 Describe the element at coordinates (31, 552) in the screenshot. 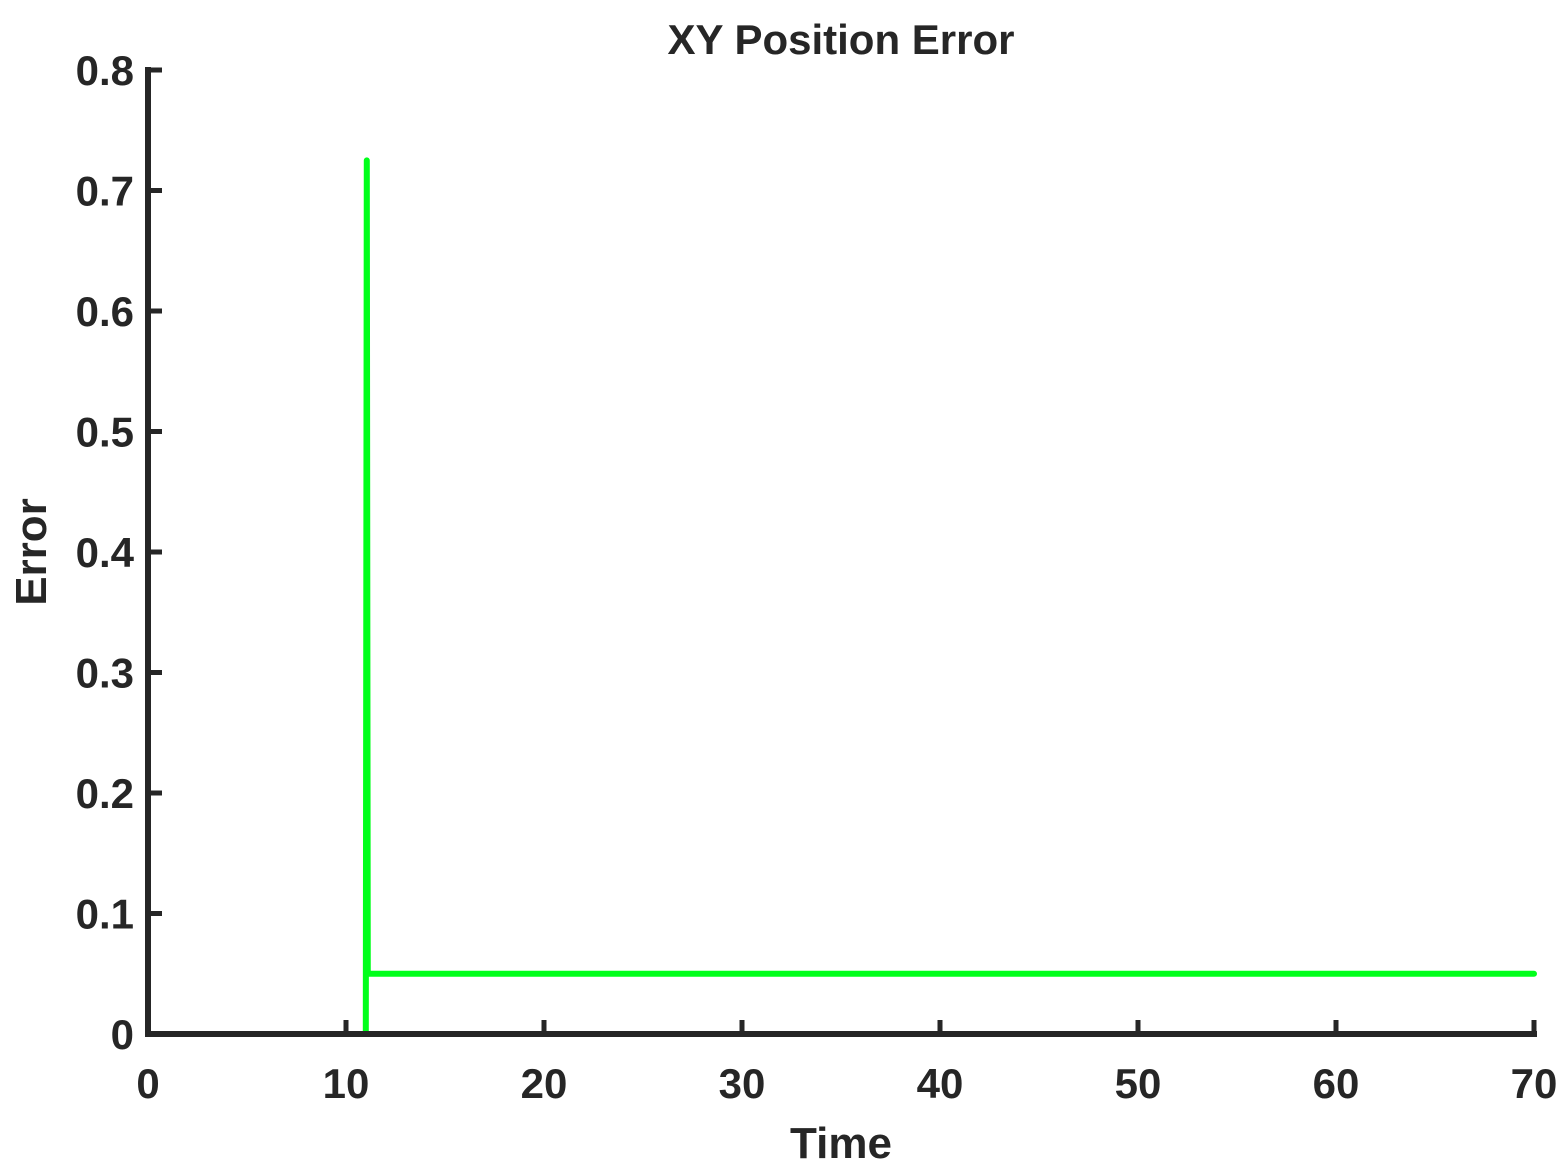

I see `y-axis-label: Error` at that location.